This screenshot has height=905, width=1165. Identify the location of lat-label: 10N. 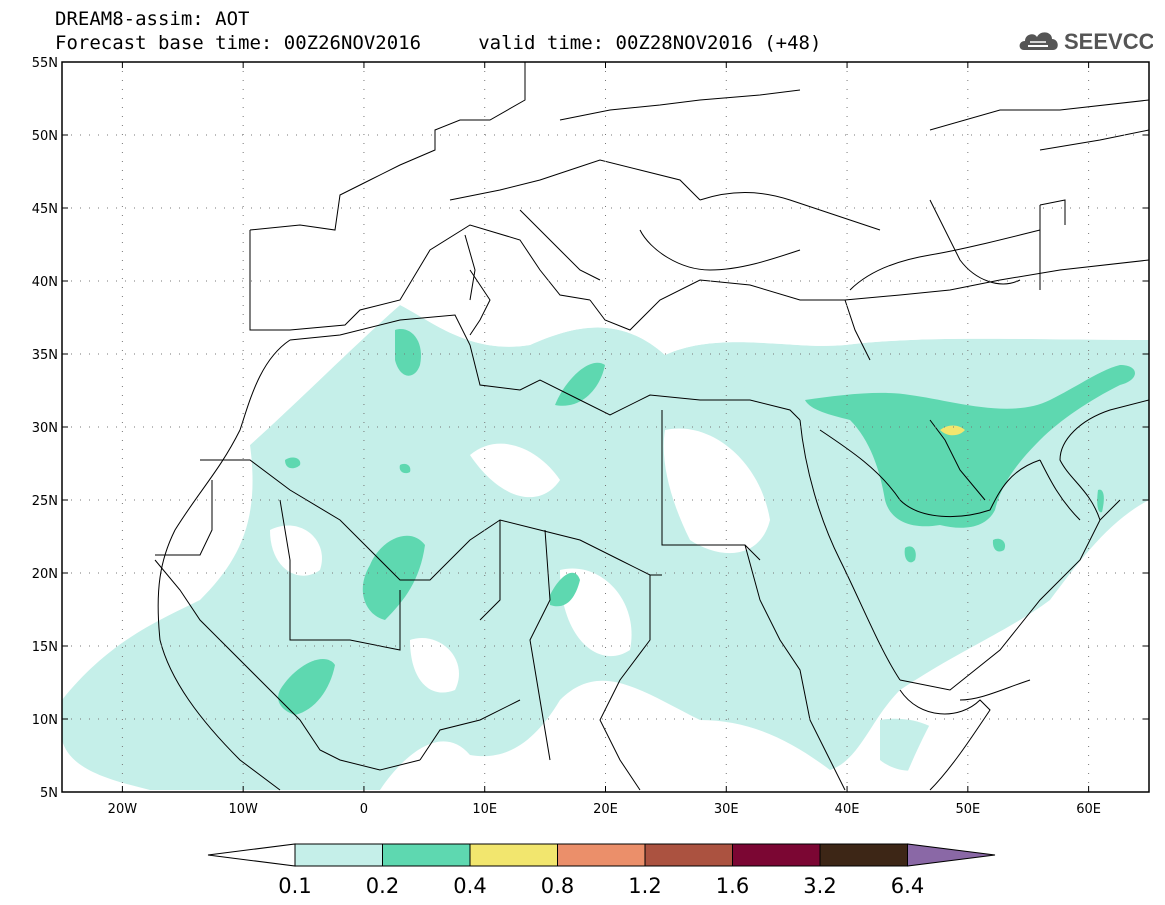
(45, 720).